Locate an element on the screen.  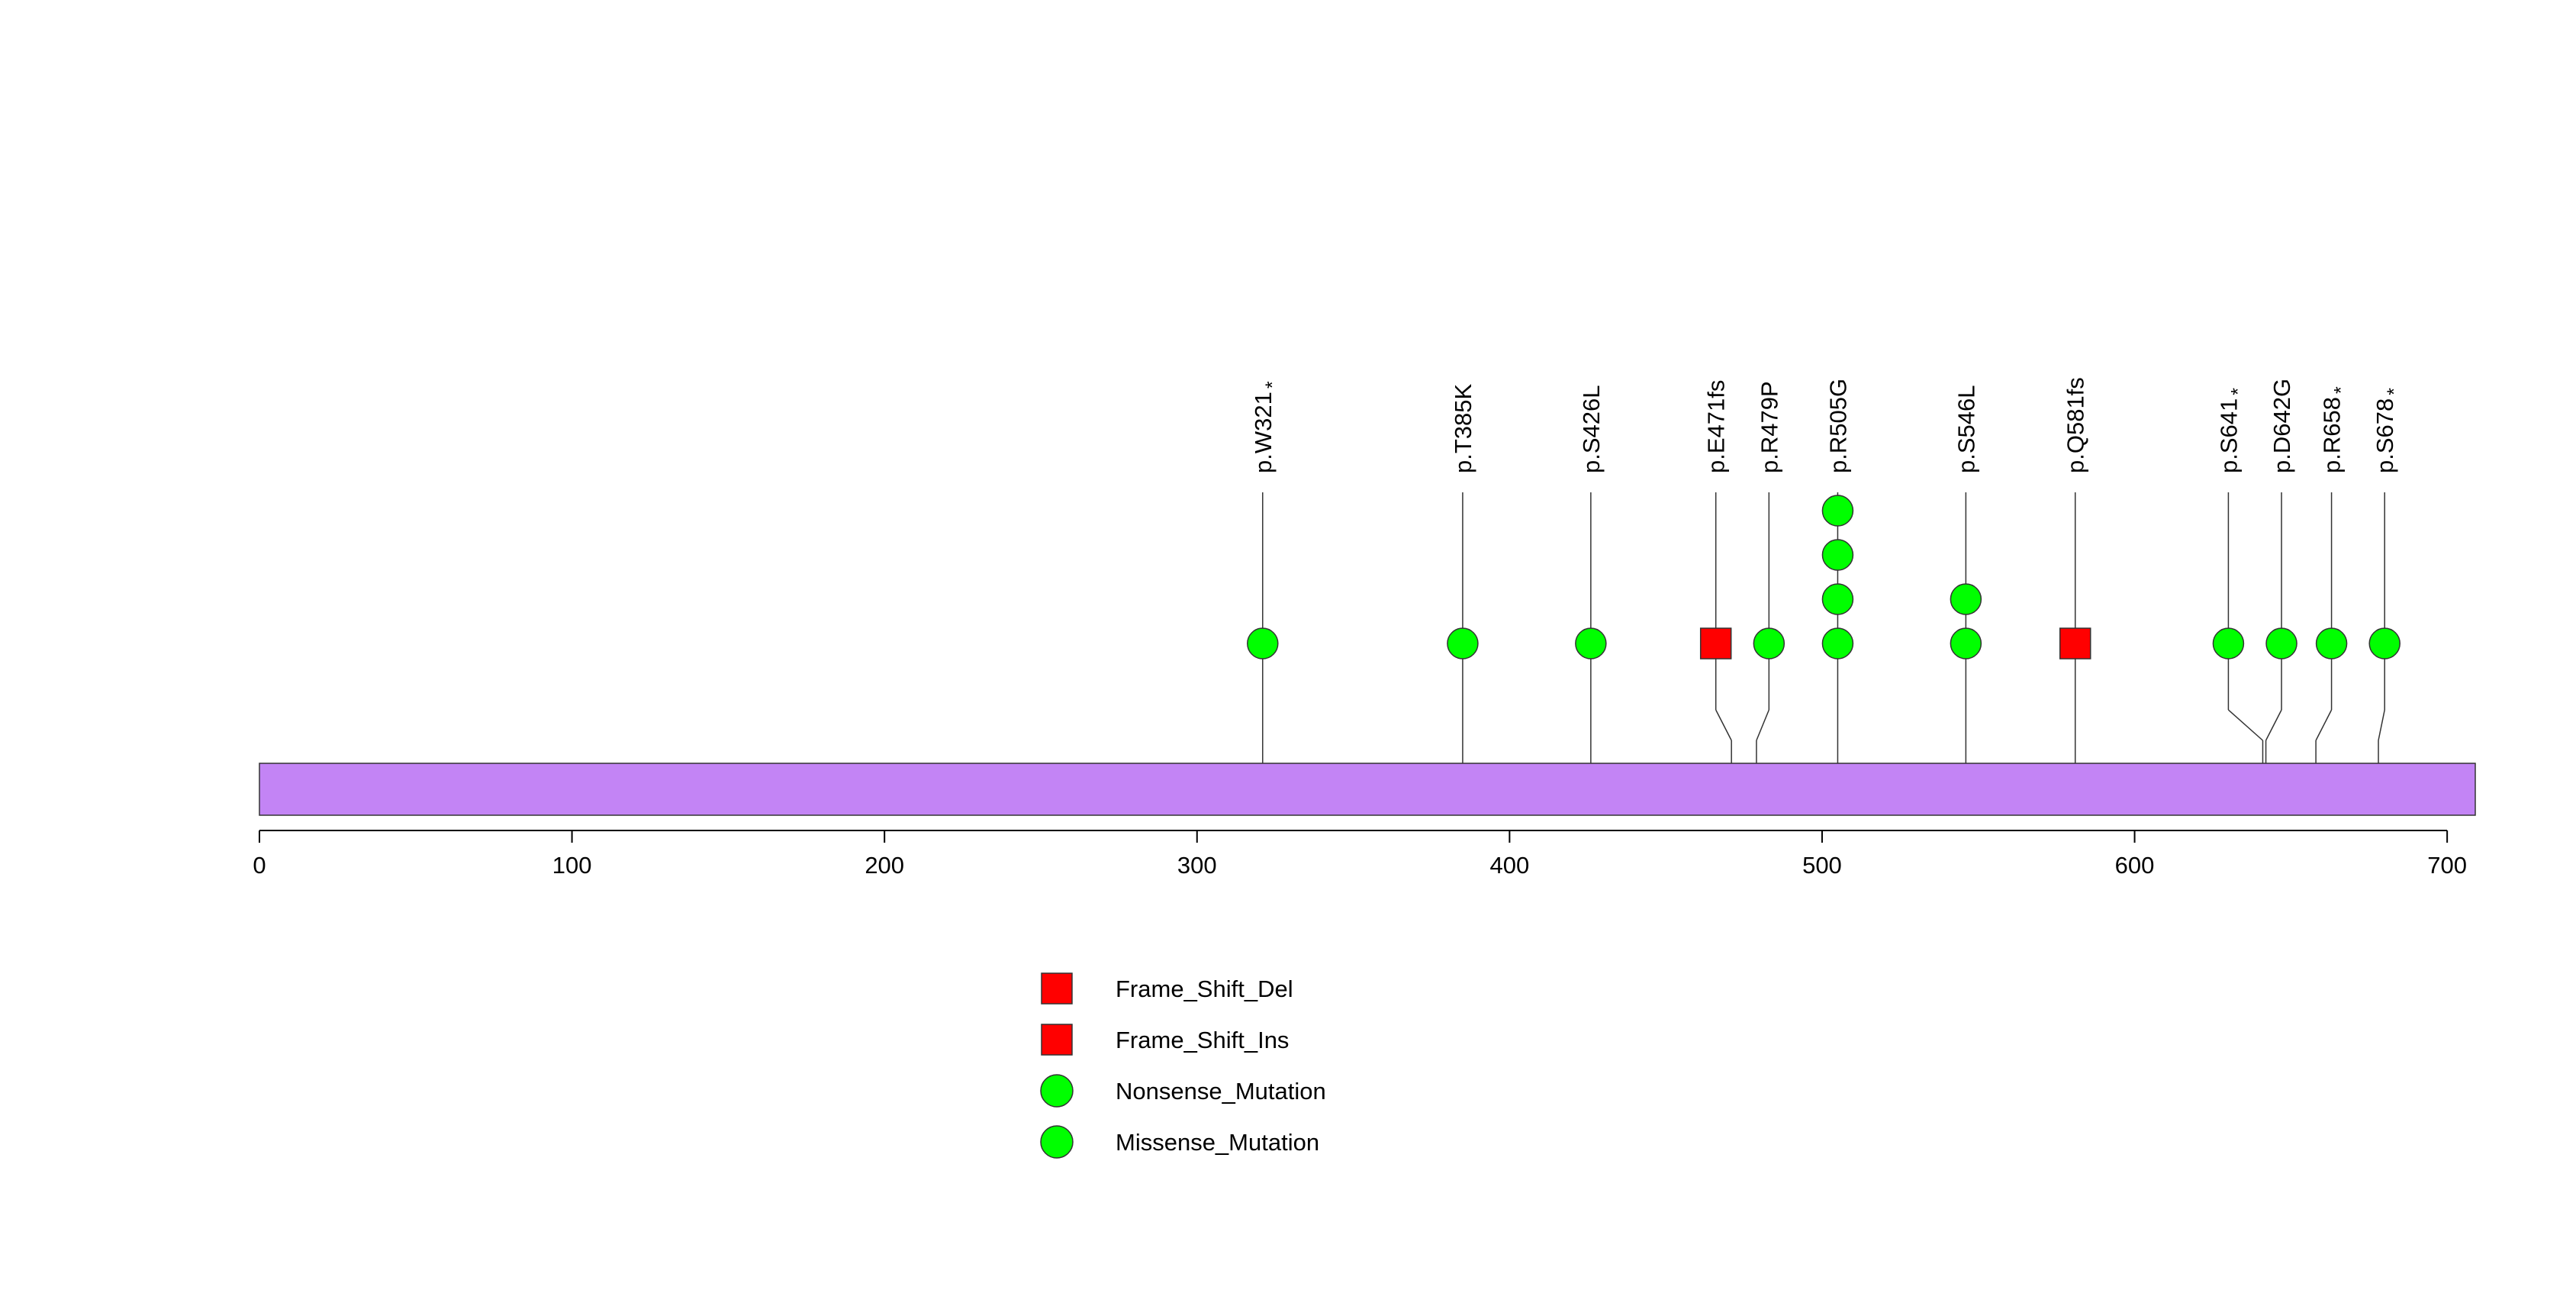
mutation-label: p.R505G is located at coordinates (1837, 426).